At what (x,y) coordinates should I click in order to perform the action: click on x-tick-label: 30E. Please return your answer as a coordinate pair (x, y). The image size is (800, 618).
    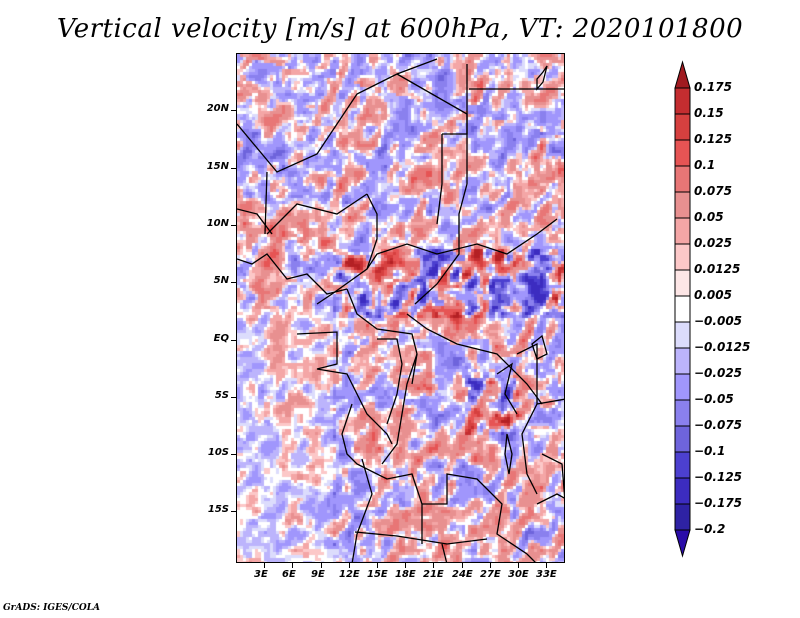
    Looking at the image, I should click on (518, 574).